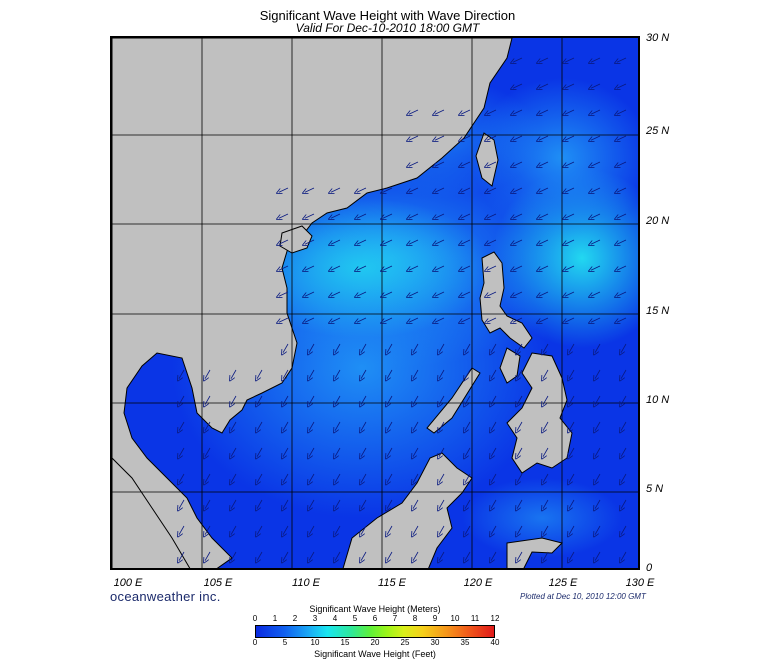 This screenshot has width=775, height=665. What do you see at coordinates (435, 642) in the screenshot?
I see `legend-feet-tick-30: 30` at bounding box center [435, 642].